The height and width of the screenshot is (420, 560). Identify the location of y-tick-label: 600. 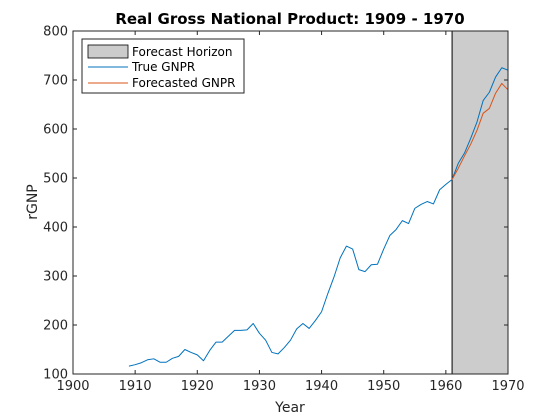
(55, 130).